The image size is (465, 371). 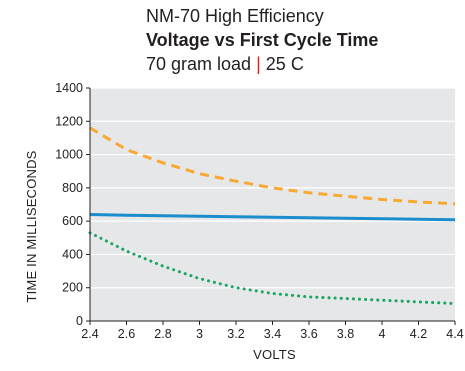 What do you see at coordinates (89, 334) in the screenshot?
I see `x-tick-label: 2.4` at bounding box center [89, 334].